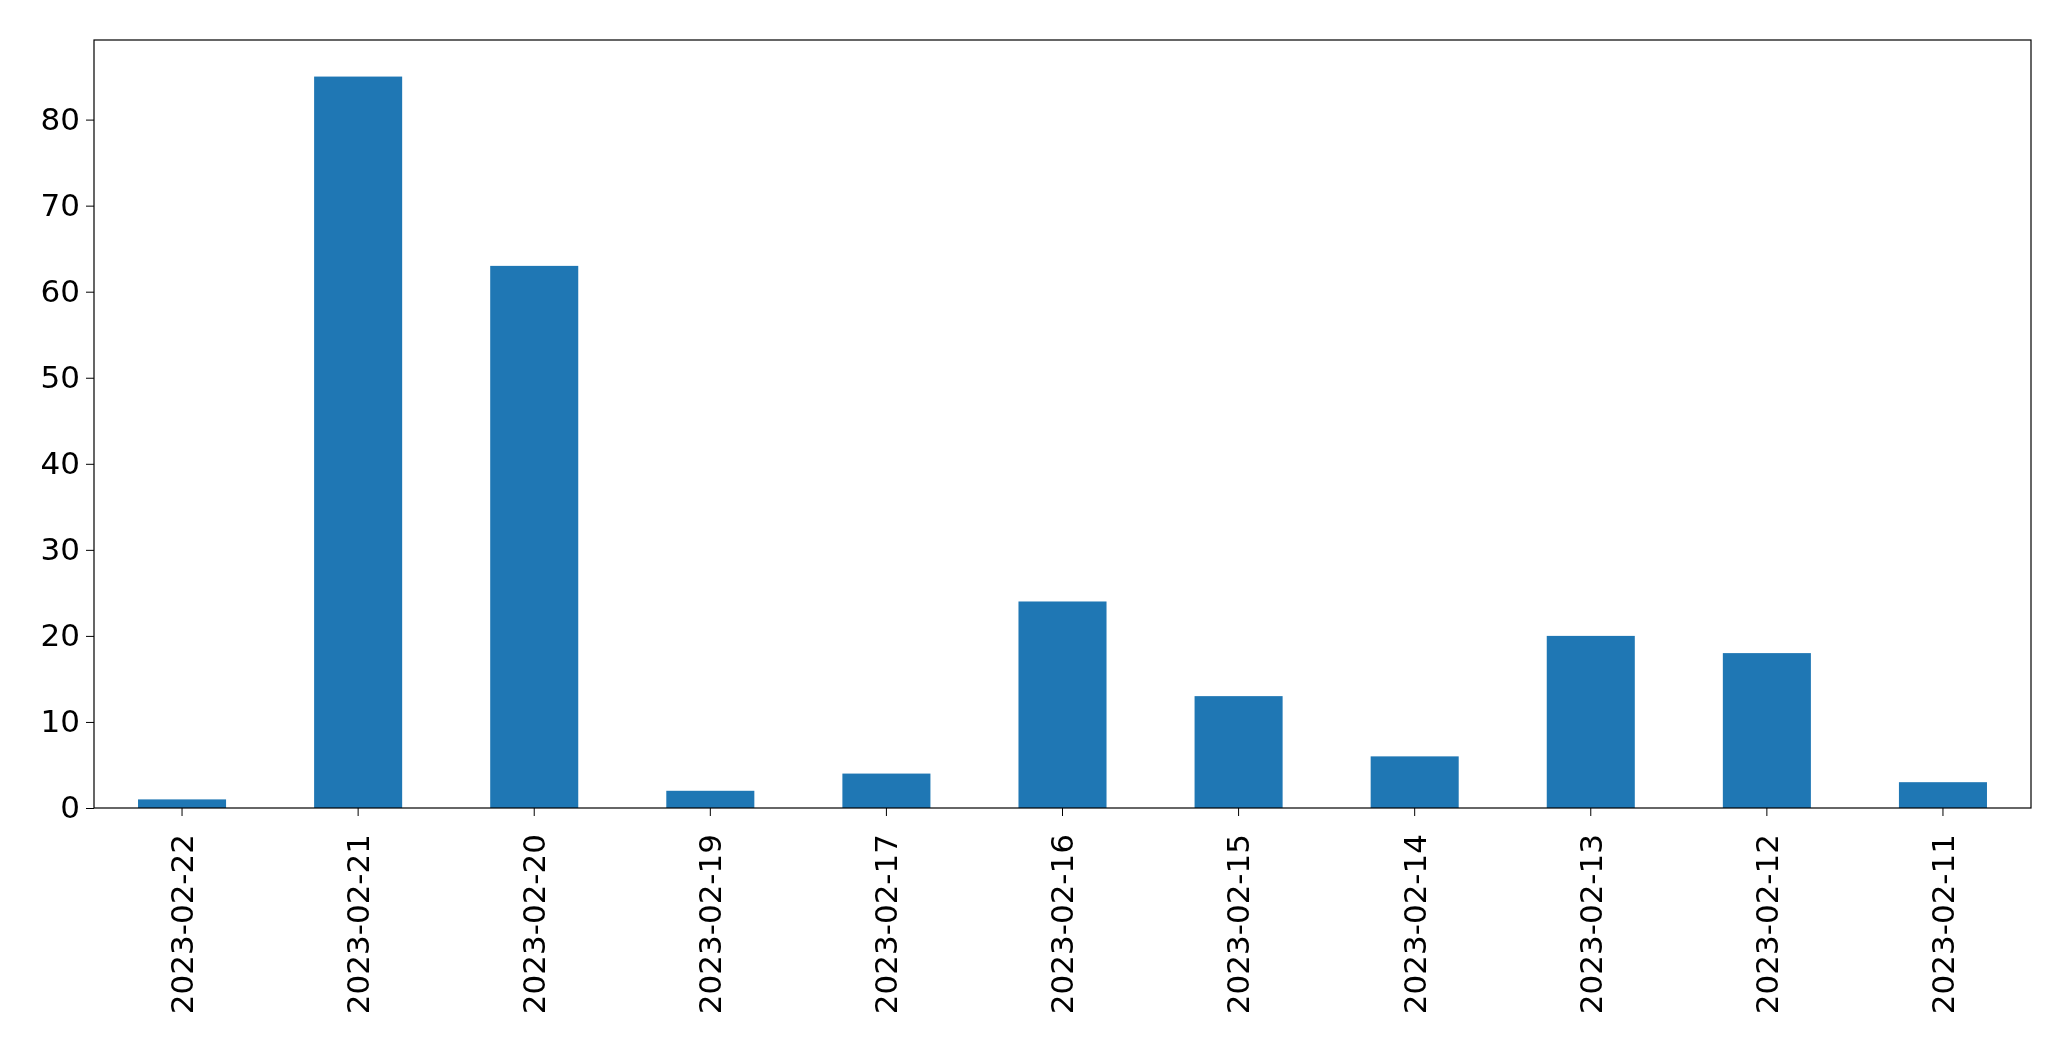 The image size is (2071, 1061). I want to click on x-tick-label: 2023-02-12, so click(1766, 924).